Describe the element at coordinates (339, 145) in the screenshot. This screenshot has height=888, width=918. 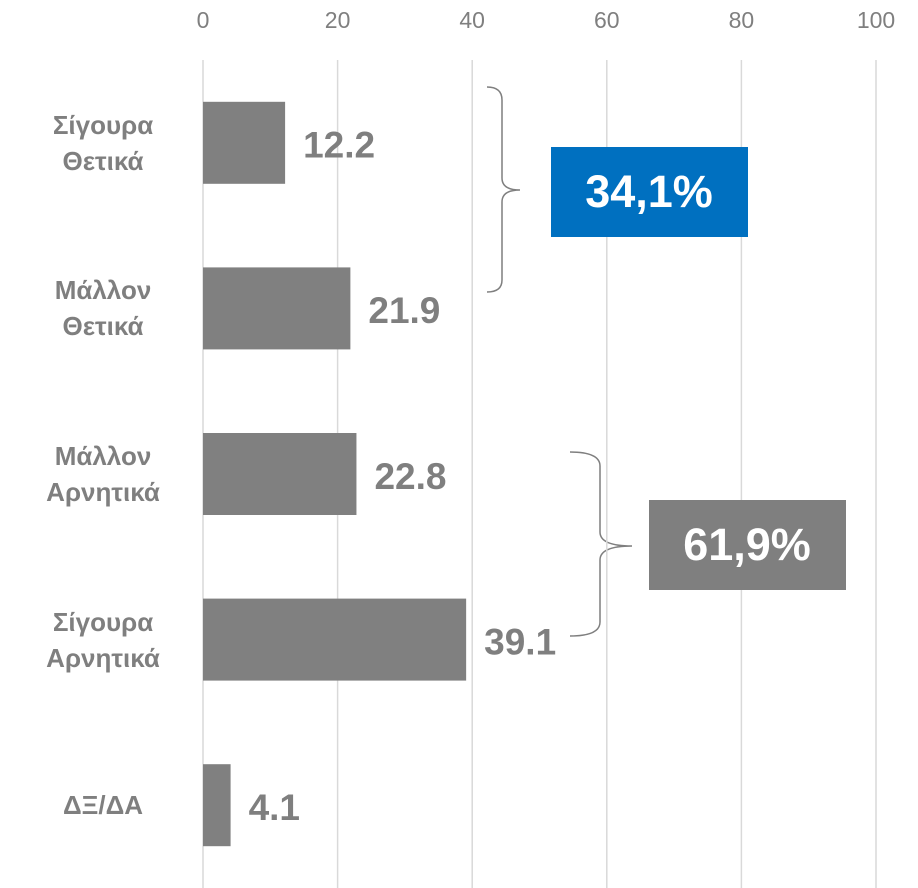
I see `data-label: 12.2` at that location.